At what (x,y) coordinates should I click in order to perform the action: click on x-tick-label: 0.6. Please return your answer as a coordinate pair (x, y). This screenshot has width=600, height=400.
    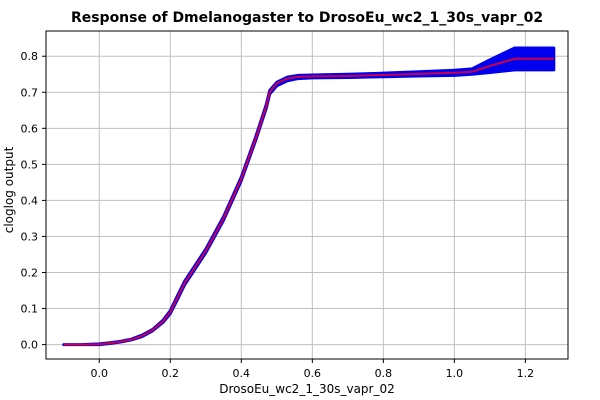
    Looking at the image, I should click on (313, 373).